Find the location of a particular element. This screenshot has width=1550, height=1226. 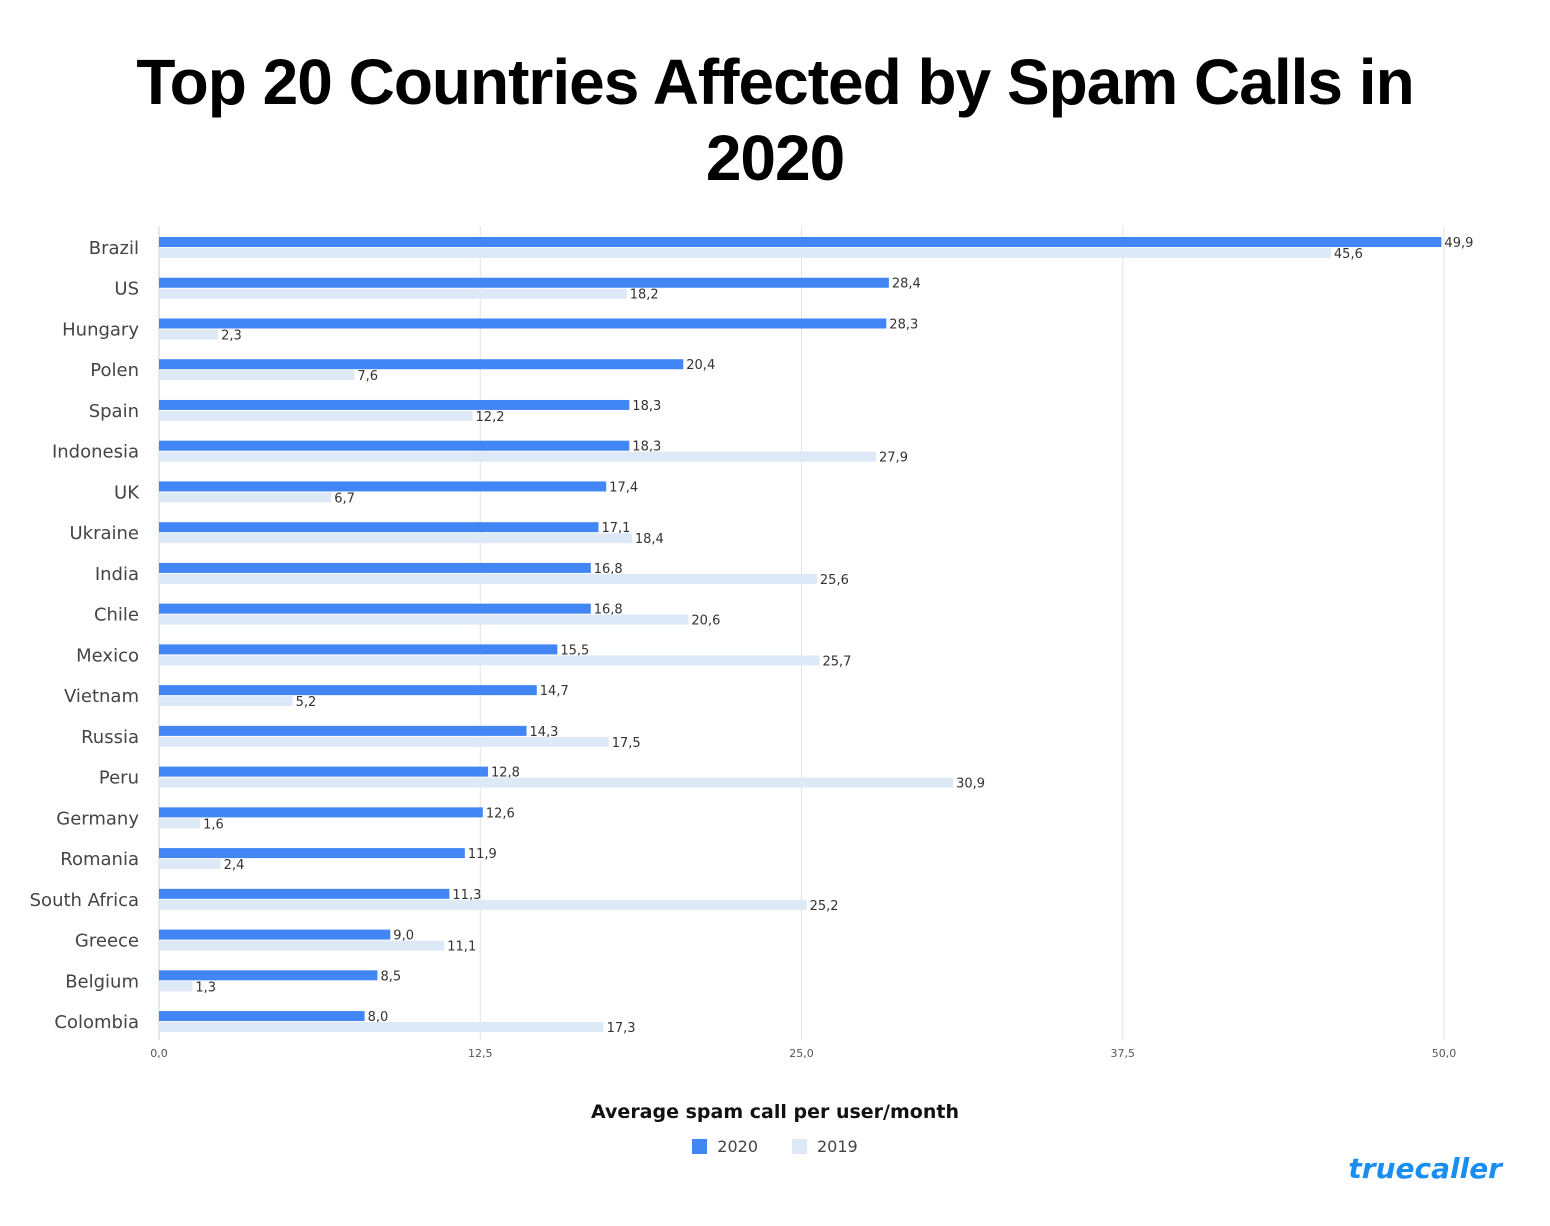

y-tick-label: Ukraine is located at coordinates (104, 533).